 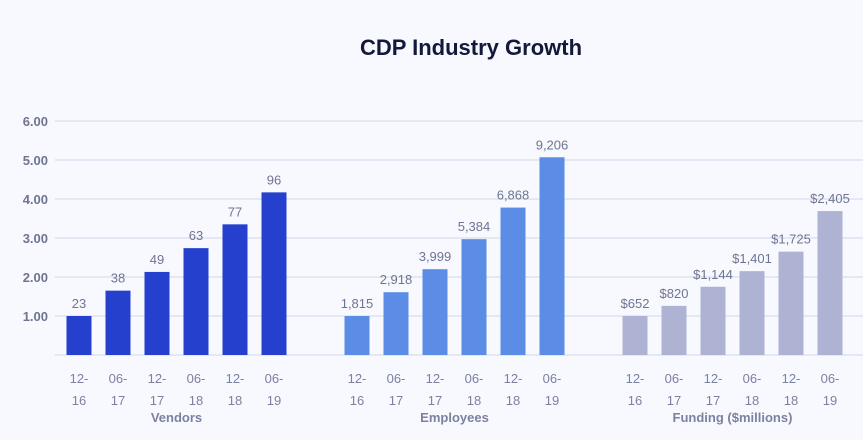 I want to click on data-label: 5,384, so click(x=474, y=226).